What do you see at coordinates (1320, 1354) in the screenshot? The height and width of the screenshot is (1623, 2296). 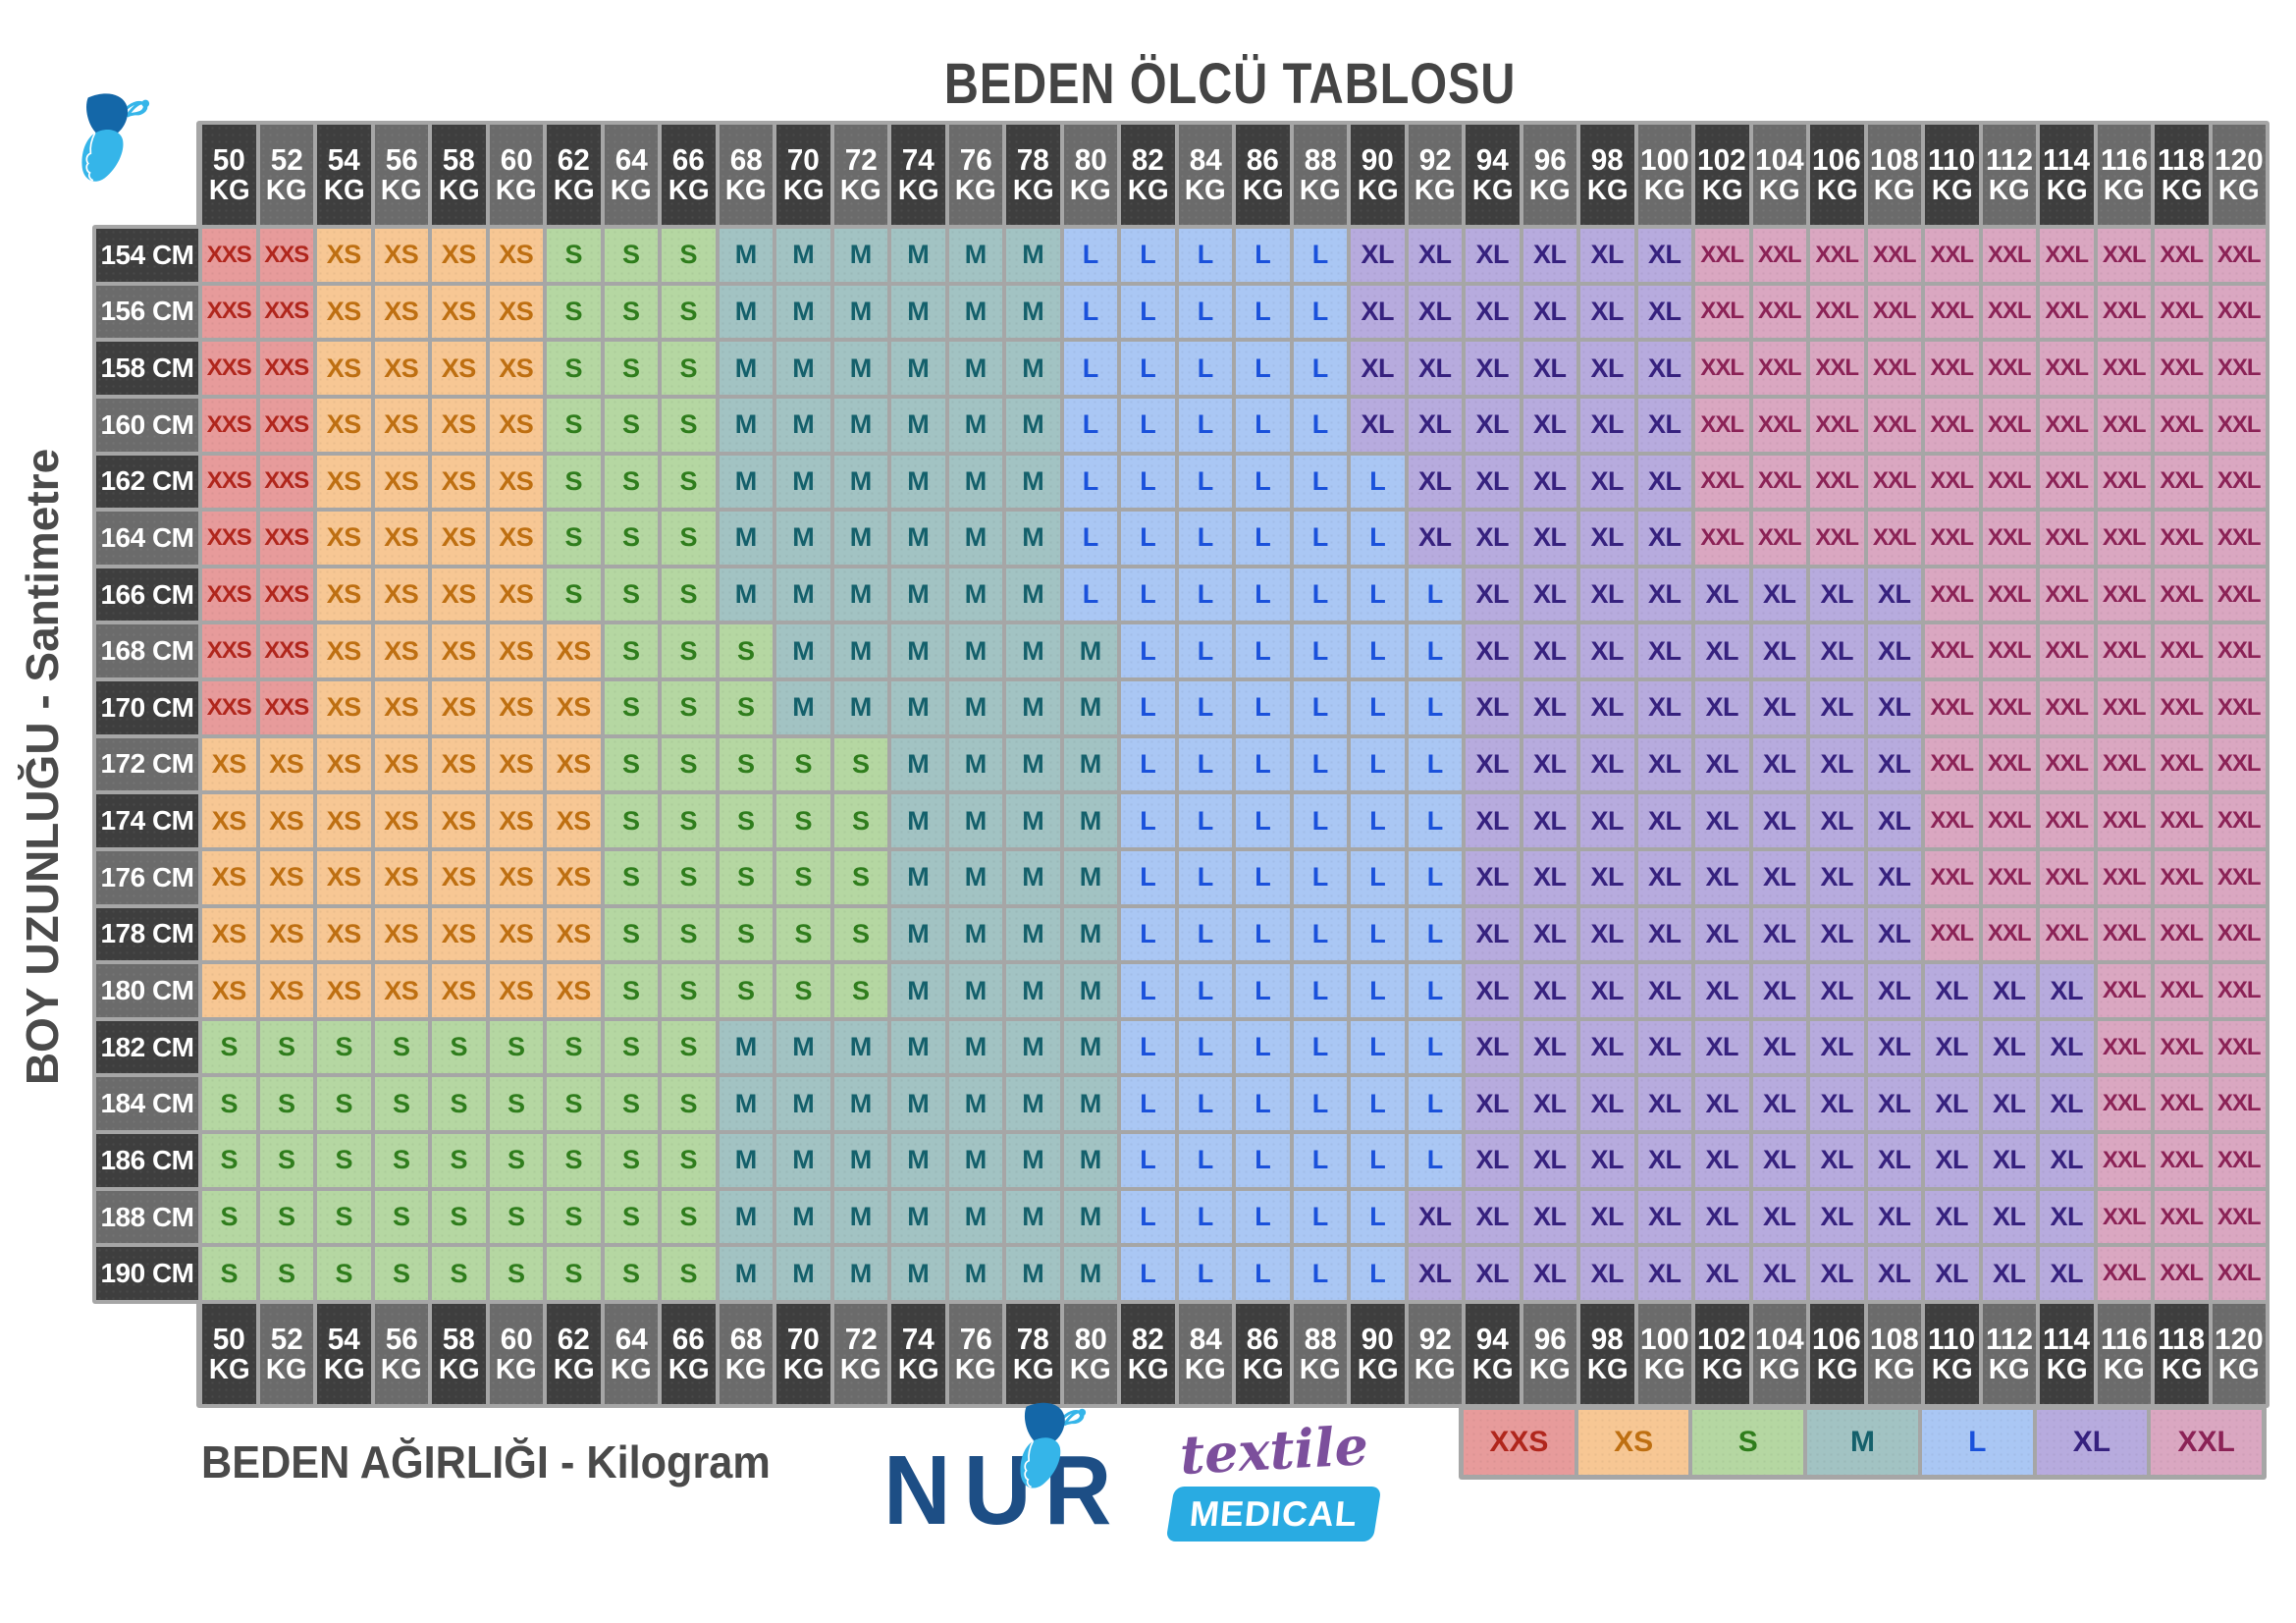 I see `bottom-weight-header-cell: 88 KG` at bounding box center [1320, 1354].